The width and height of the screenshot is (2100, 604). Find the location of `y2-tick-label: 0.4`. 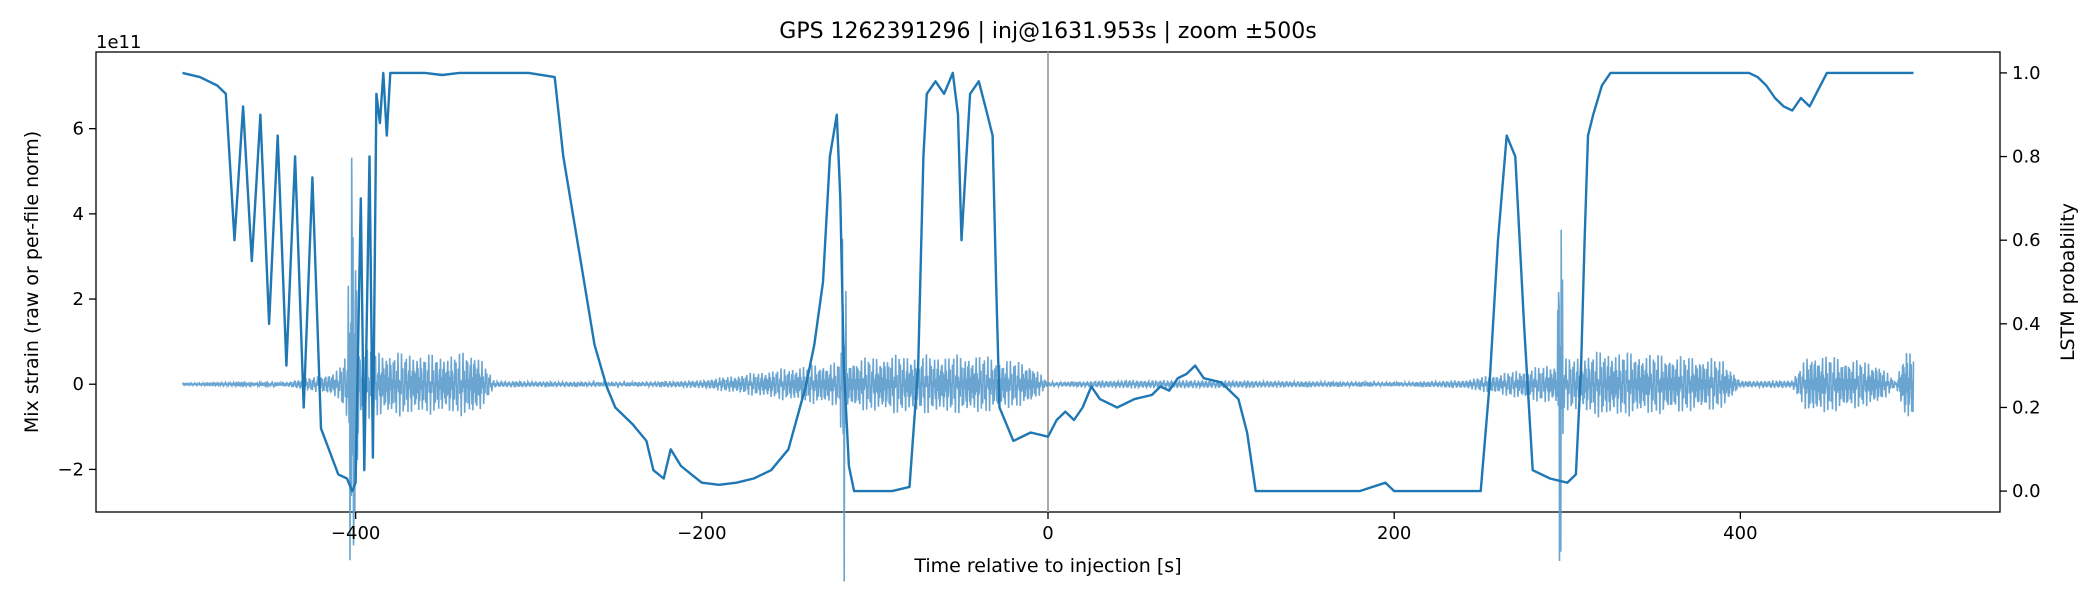

y2-tick-label: 0.4 is located at coordinates (2026, 324).